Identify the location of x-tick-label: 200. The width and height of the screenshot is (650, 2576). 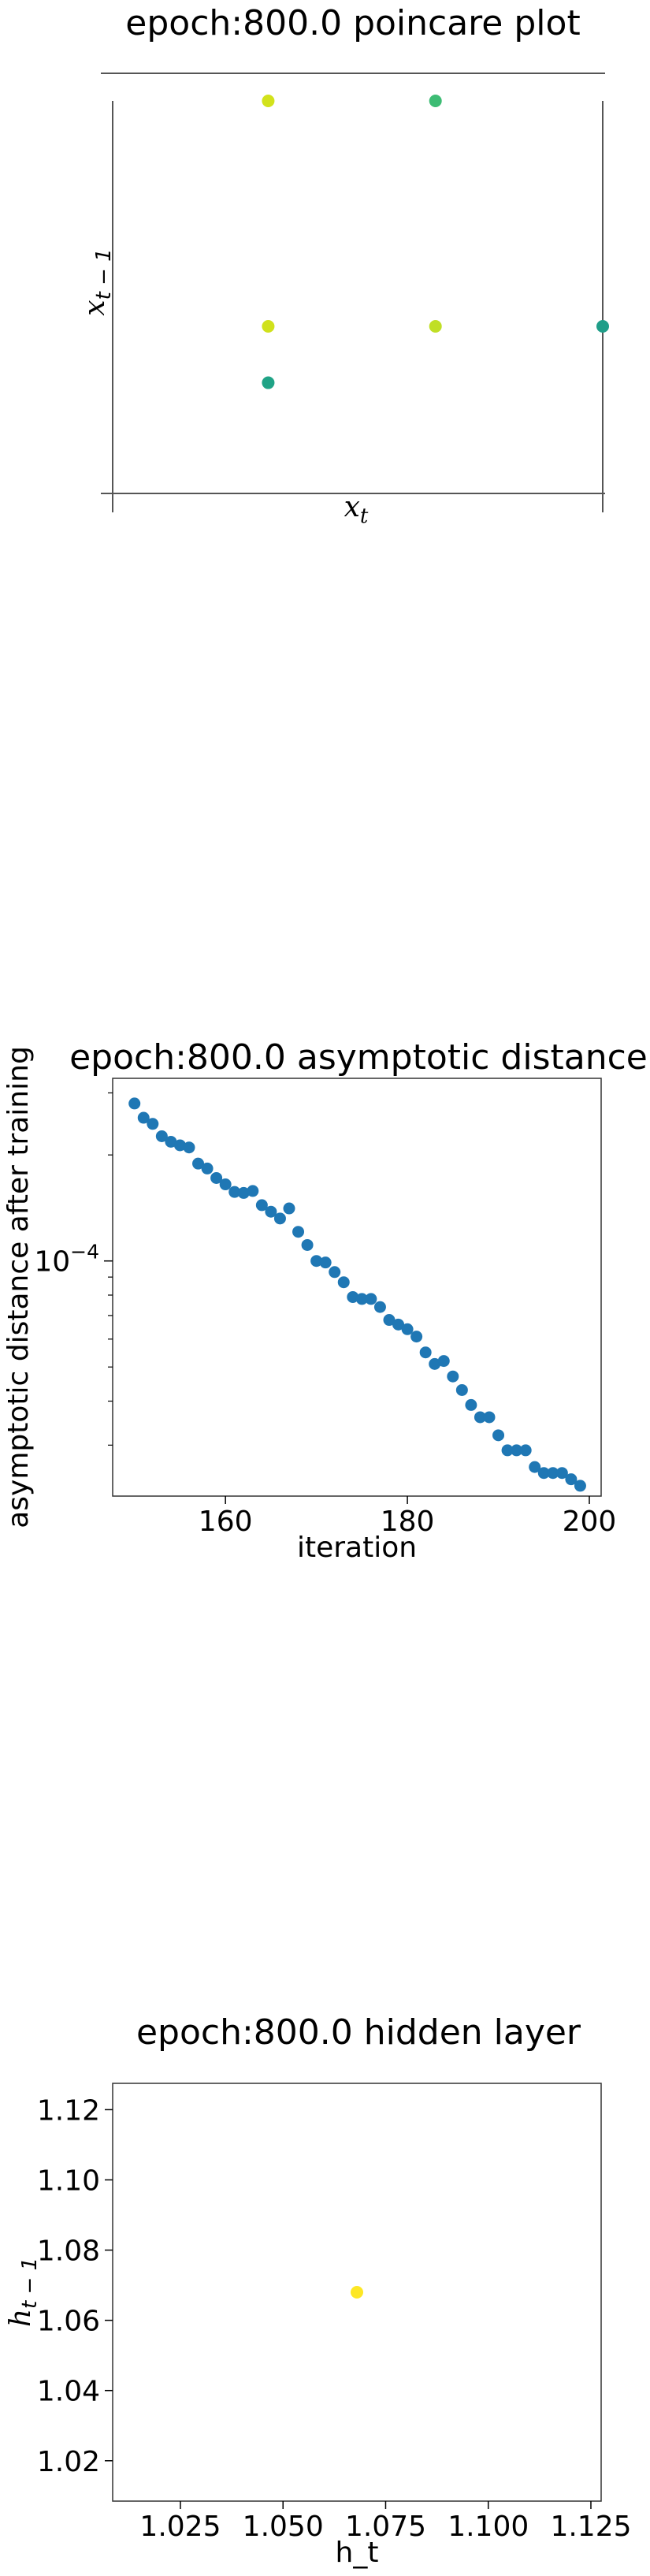
(590, 1522).